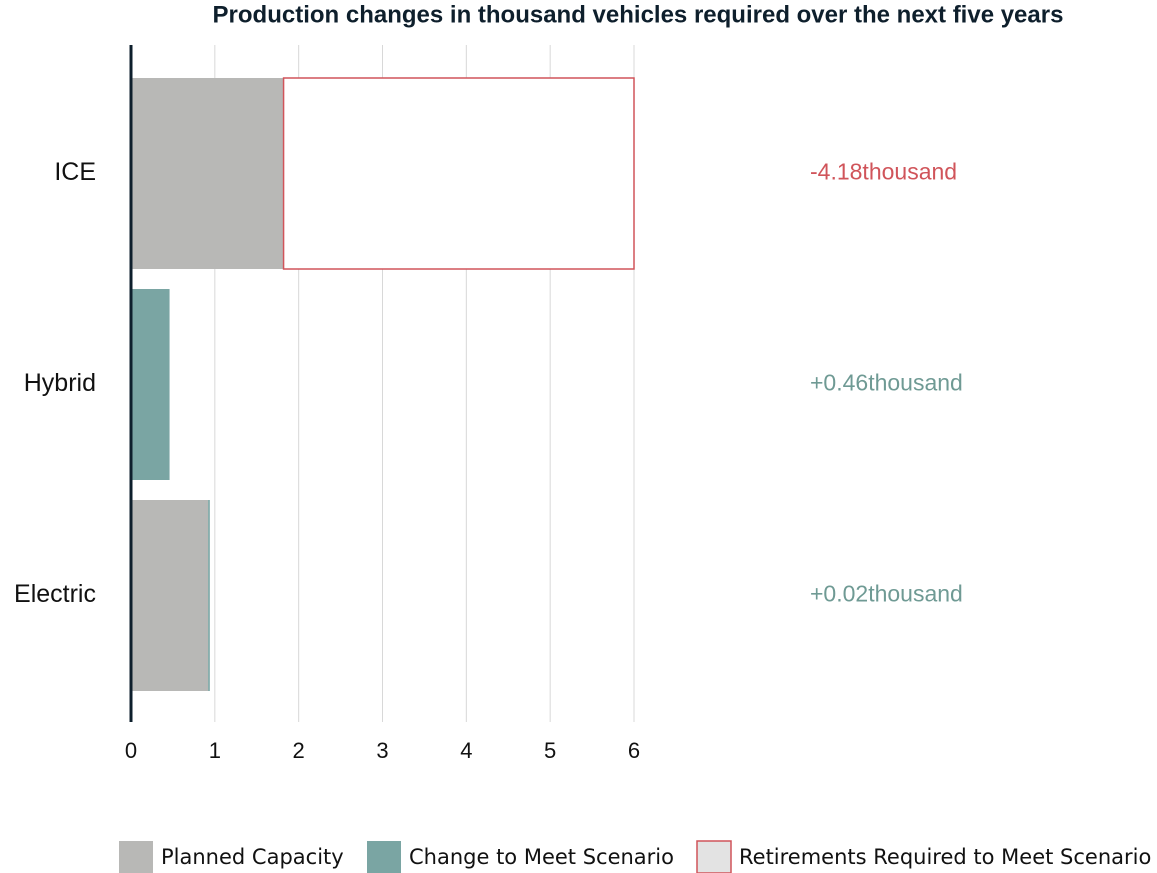 The width and height of the screenshot is (1157, 873). What do you see at coordinates (215, 750) in the screenshot?
I see `x-tick-label: 1` at bounding box center [215, 750].